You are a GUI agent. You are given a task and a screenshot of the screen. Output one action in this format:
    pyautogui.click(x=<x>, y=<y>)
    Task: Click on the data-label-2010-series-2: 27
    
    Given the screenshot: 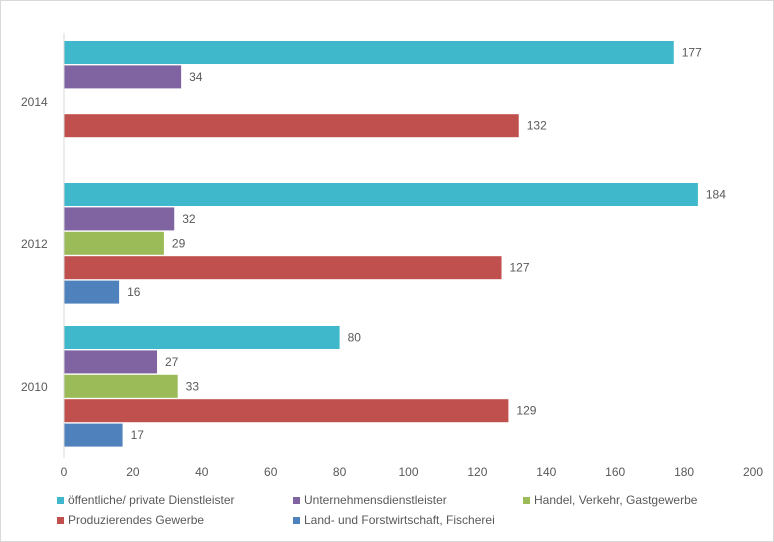 What is the action you would take?
    pyautogui.click(x=172, y=362)
    